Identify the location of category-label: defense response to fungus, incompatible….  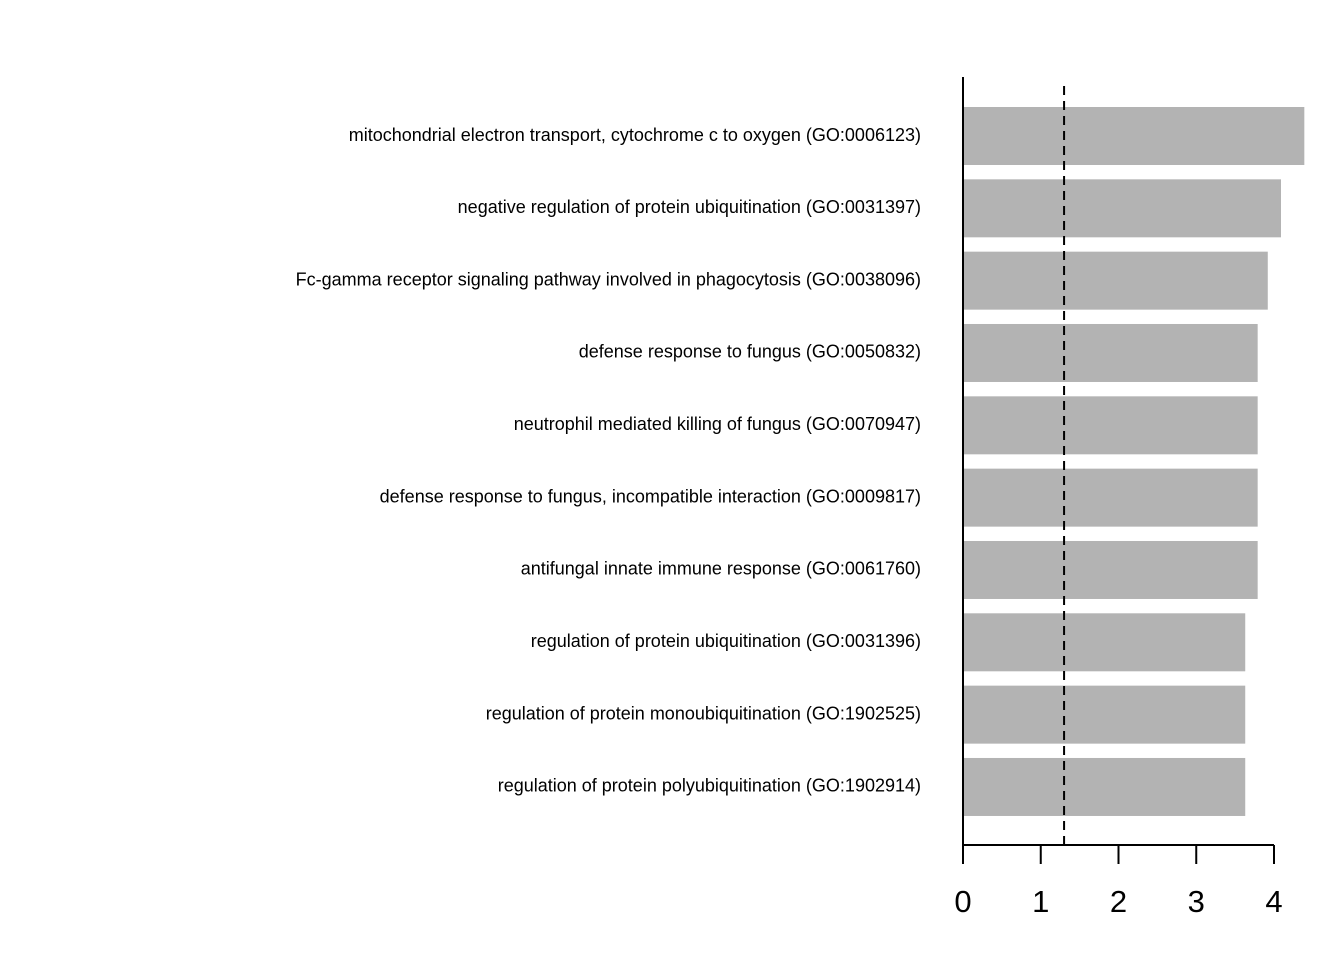
(650, 496).